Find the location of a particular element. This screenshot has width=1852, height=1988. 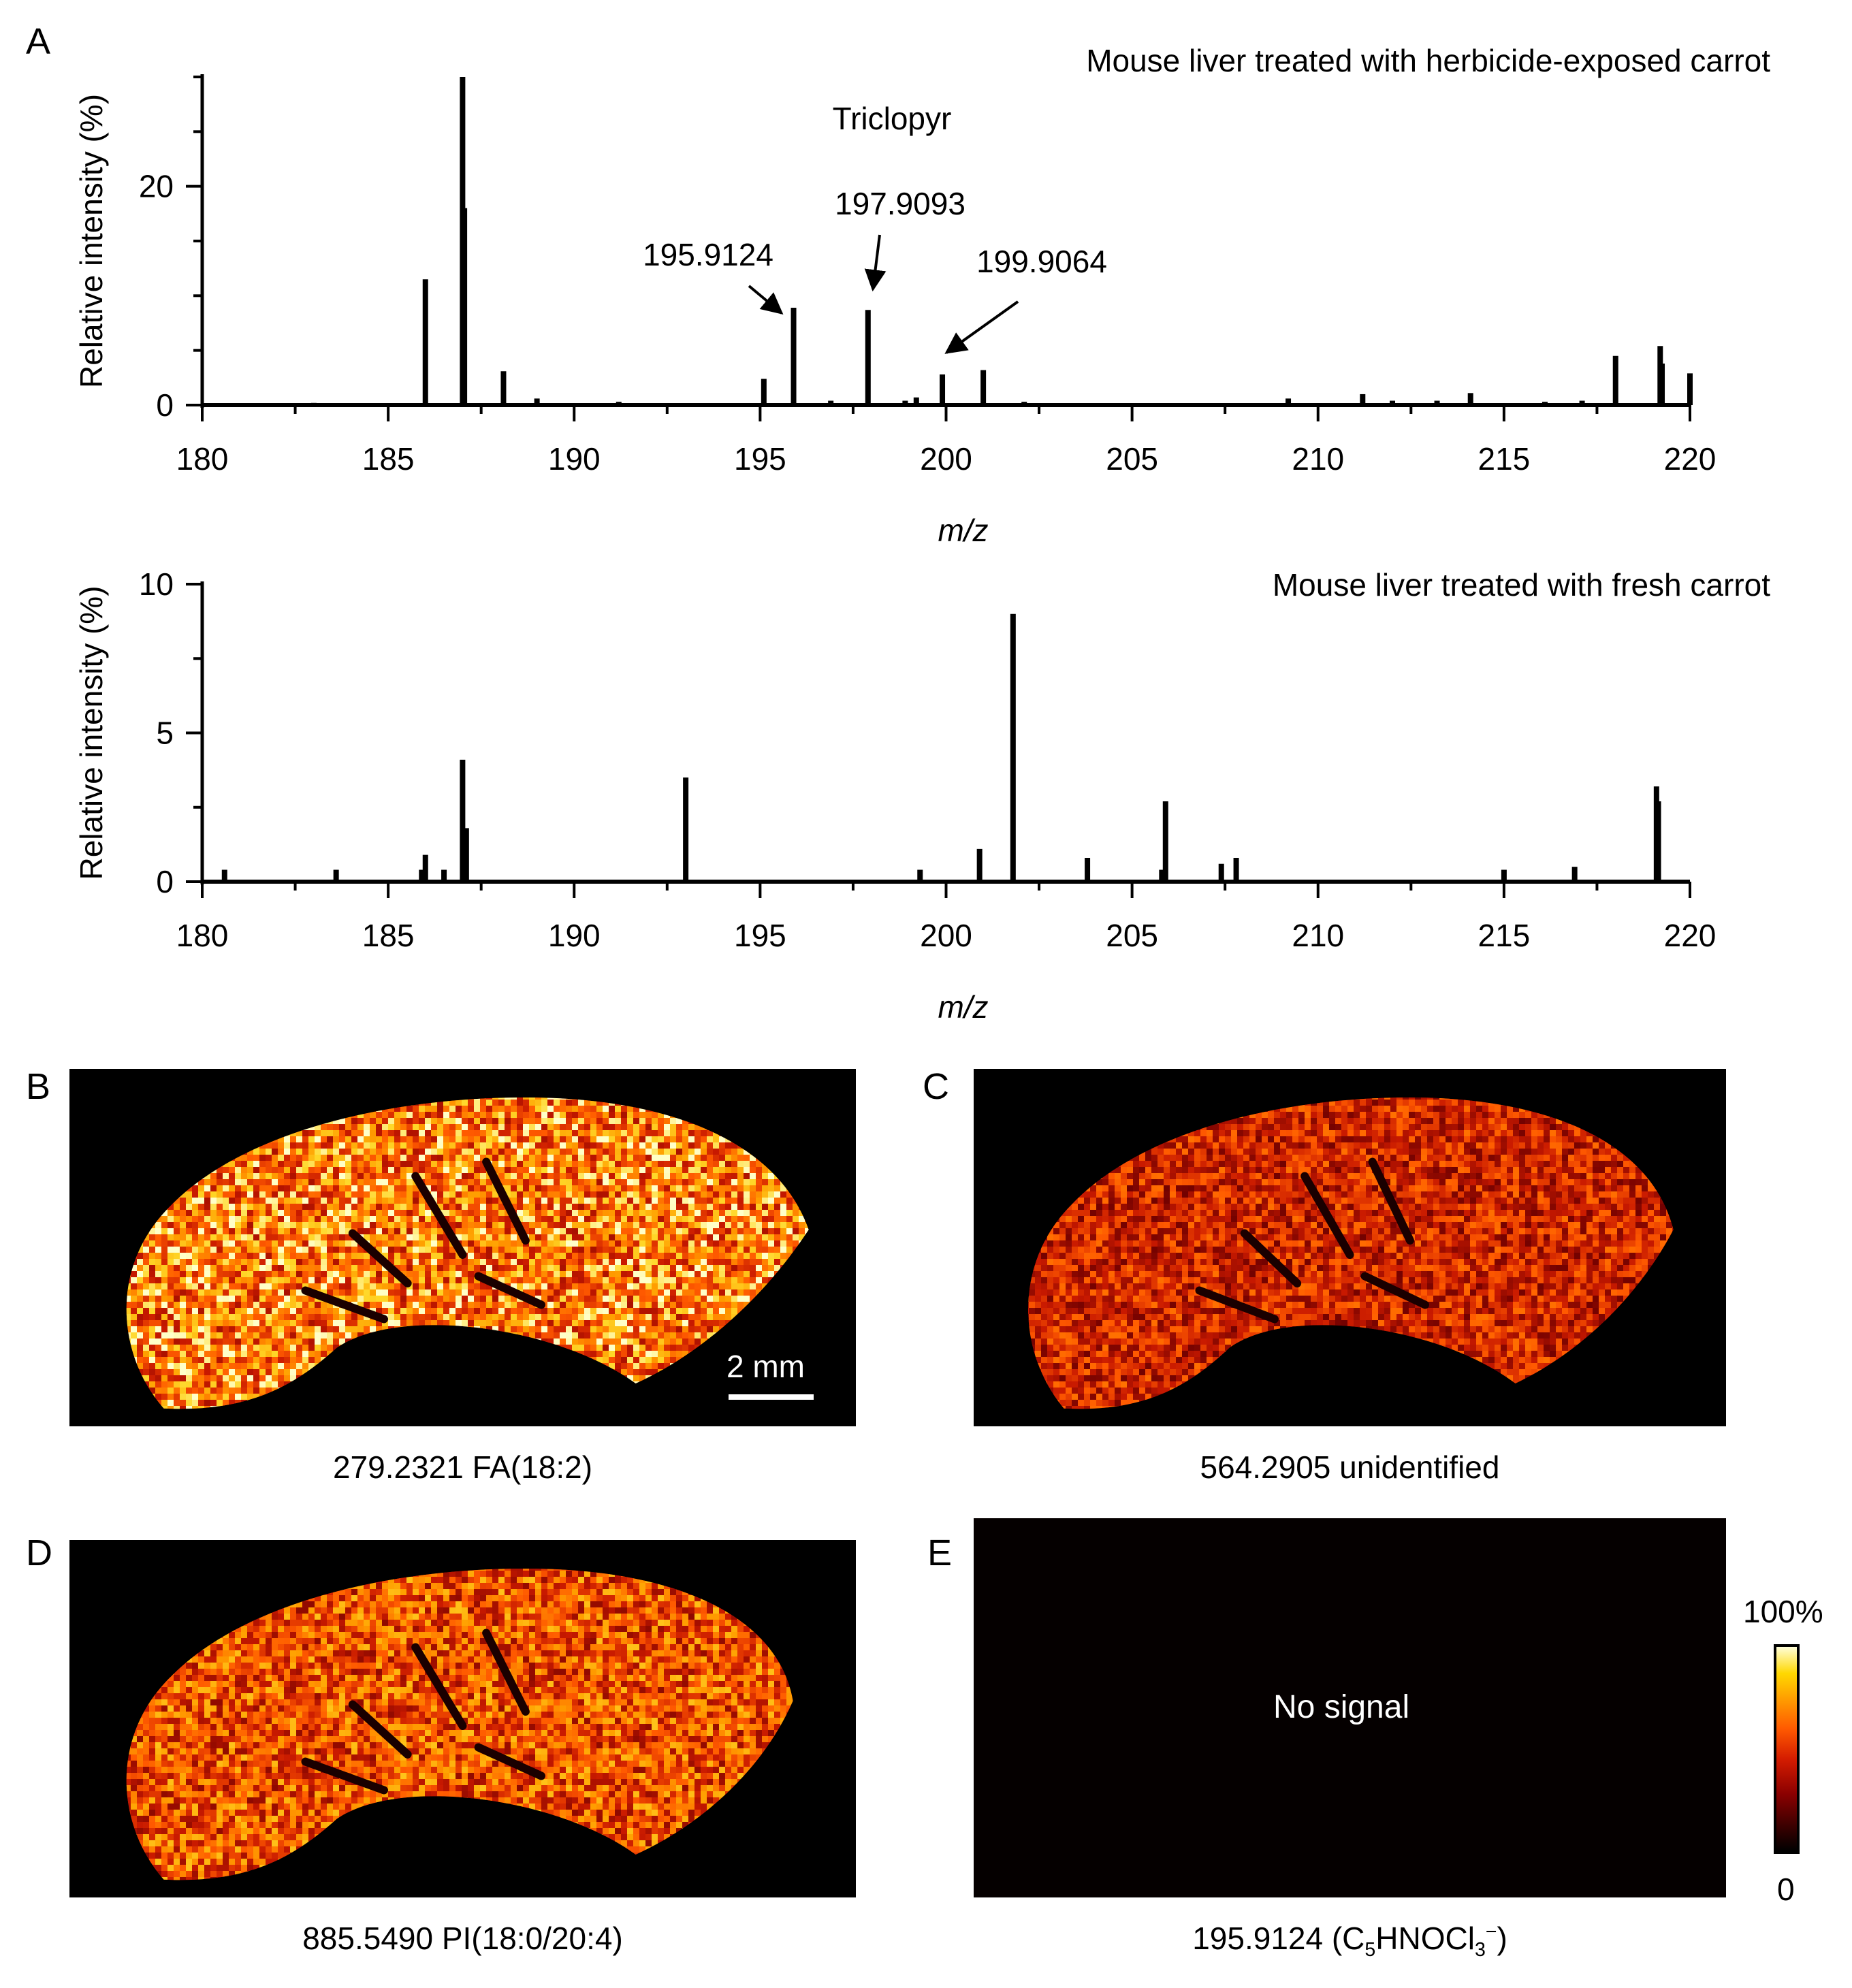

scale-bar-label: 2 mm is located at coordinates (766, 1367).